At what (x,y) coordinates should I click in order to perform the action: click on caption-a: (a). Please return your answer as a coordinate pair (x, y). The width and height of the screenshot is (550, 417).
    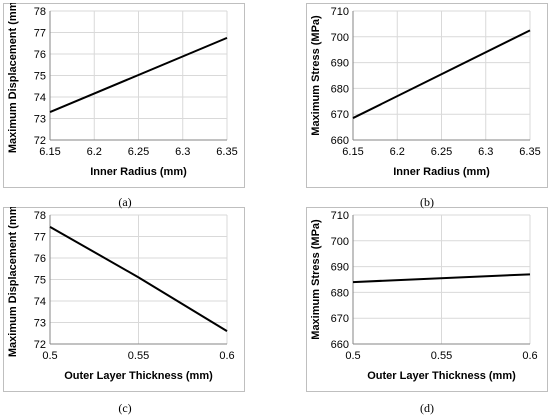
    Looking at the image, I should click on (125, 202).